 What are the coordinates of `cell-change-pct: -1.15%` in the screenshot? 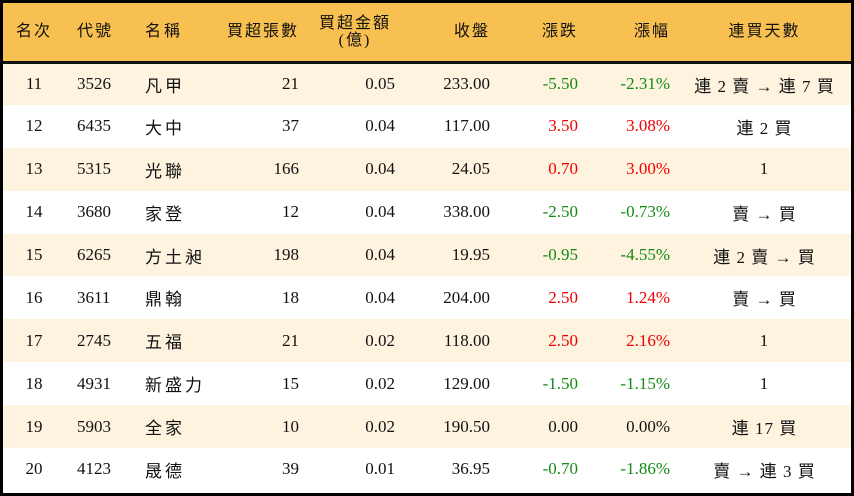 It's located at (645, 383).